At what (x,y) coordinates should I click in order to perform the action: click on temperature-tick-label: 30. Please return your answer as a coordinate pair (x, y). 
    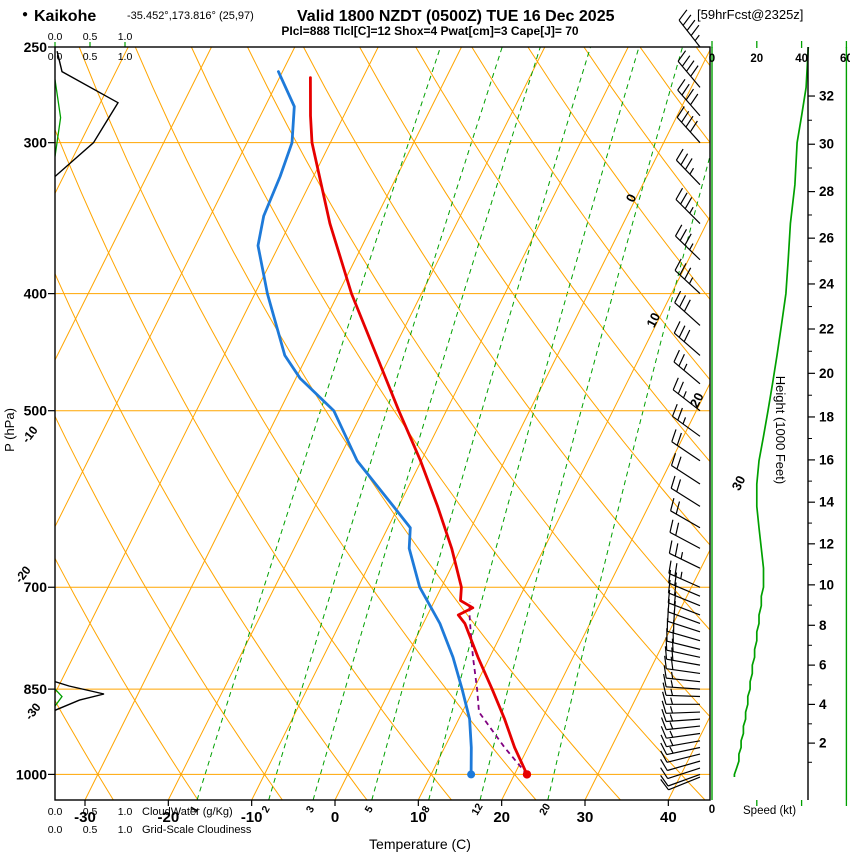
    Looking at the image, I should click on (585, 817).